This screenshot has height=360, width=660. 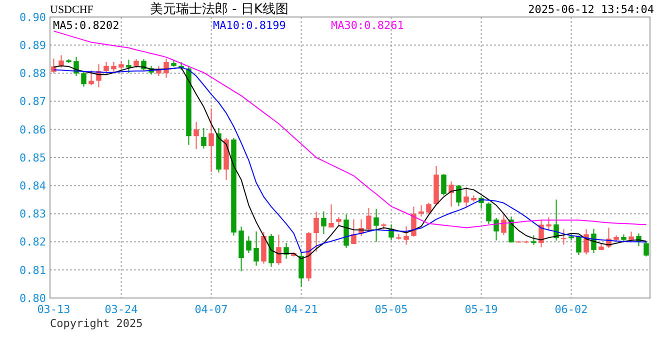 What do you see at coordinates (391, 309) in the screenshot?
I see `x-tick-label: 05-05` at bounding box center [391, 309].